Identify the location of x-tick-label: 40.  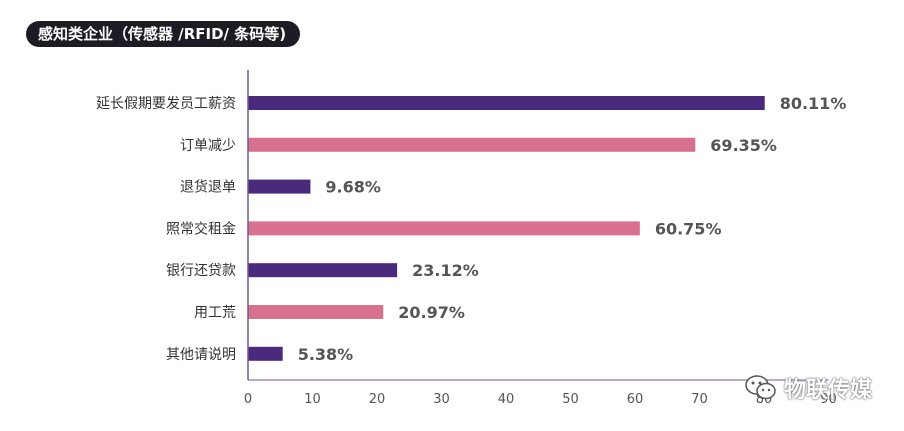
(506, 399).